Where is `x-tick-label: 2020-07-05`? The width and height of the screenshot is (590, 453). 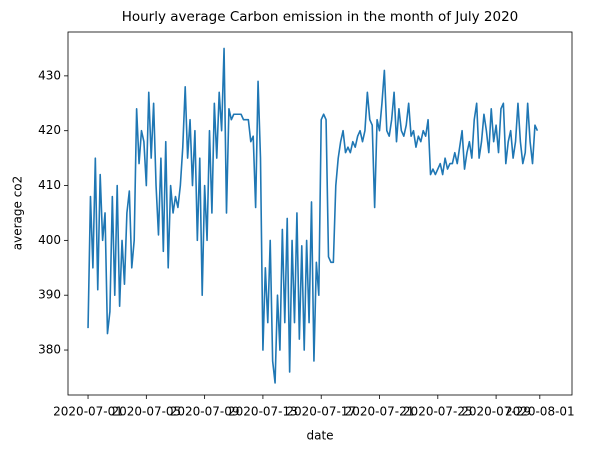 x-tick-label: 2020-07-05 is located at coordinates (146, 412).